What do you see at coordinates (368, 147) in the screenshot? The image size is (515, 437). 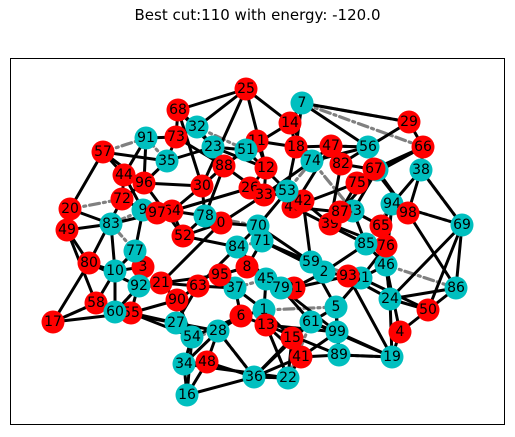 I see `node-label-56: 56` at bounding box center [368, 147].